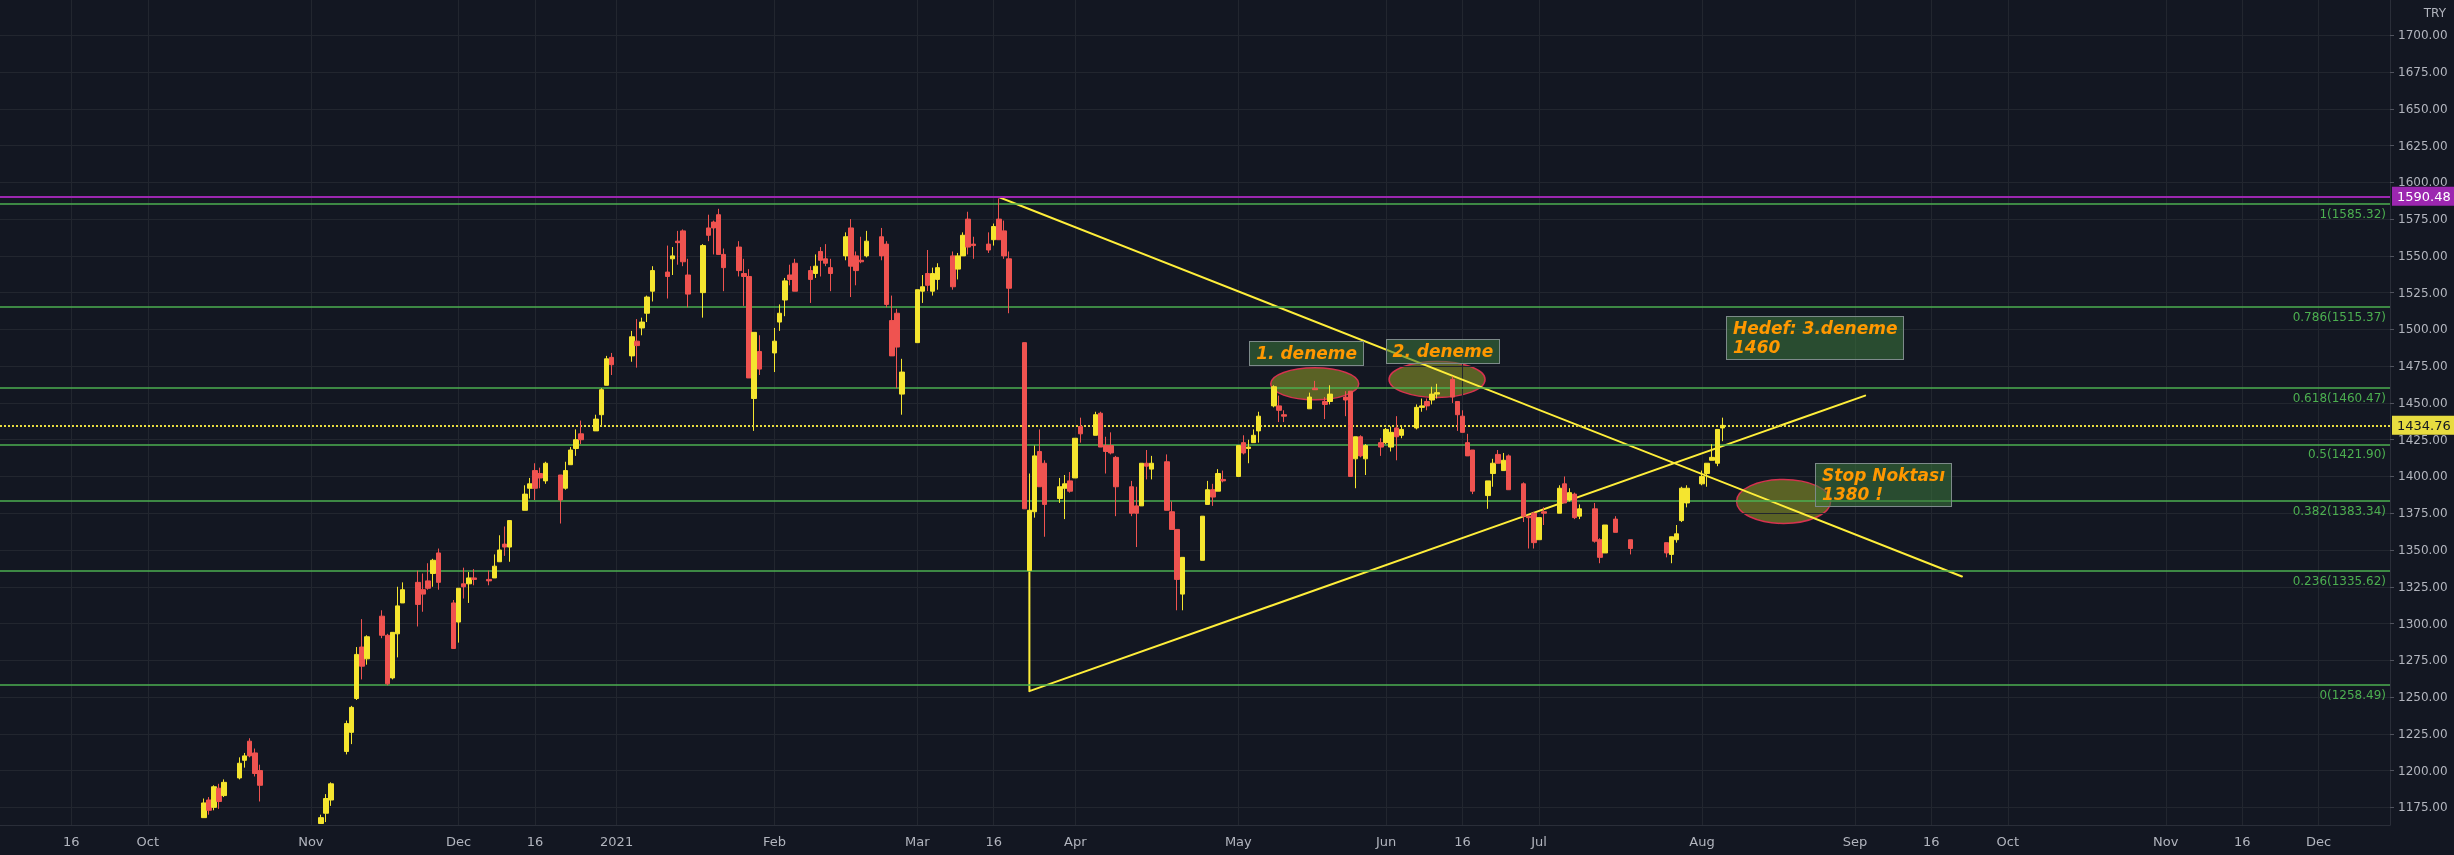  Describe the element at coordinates (1307, 354) in the screenshot. I see `annotation: 1. deneme` at that location.